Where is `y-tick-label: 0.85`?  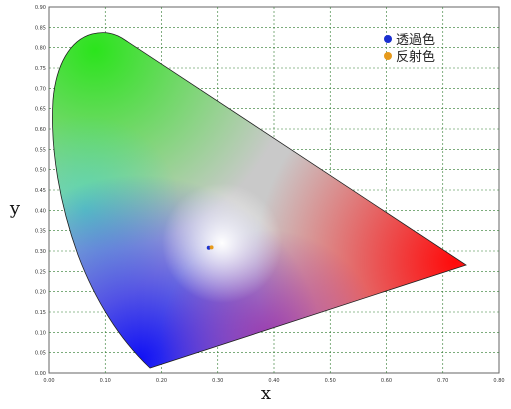
y-tick-label: 0.85 is located at coordinates (40, 28).